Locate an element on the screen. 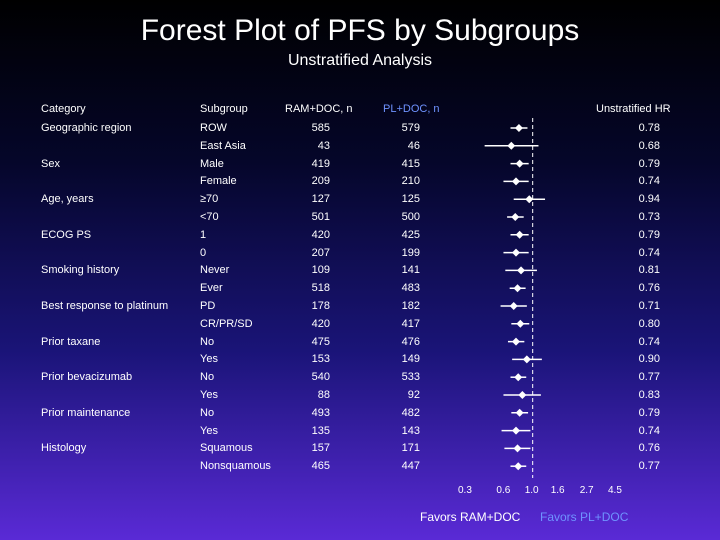 The height and width of the screenshot is (540, 720). pl-n-value: 476 is located at coordinates (410, 341).